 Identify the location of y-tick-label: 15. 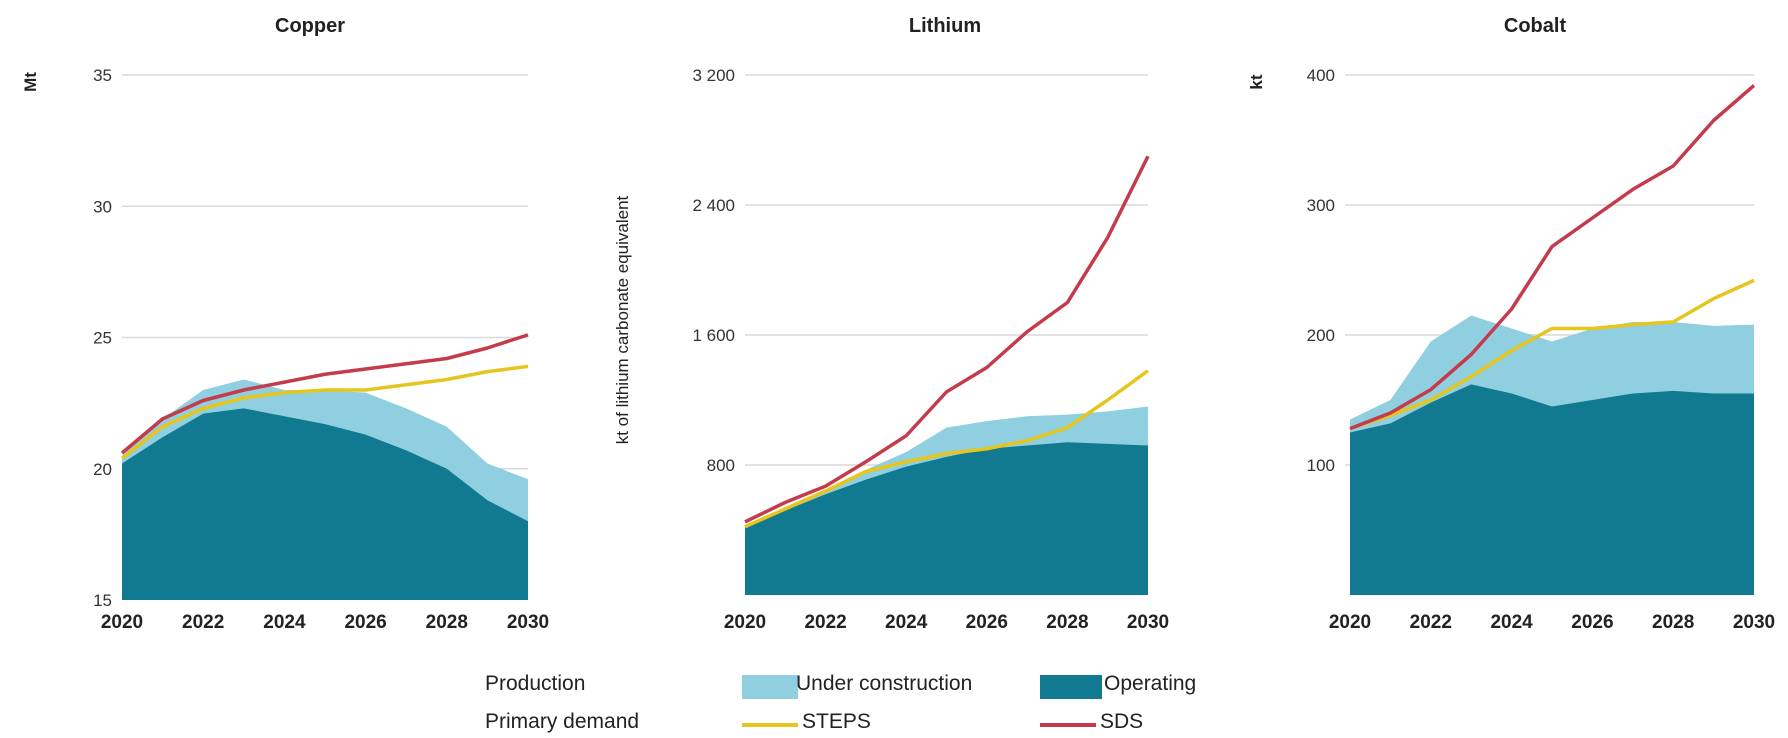
(102, 600).